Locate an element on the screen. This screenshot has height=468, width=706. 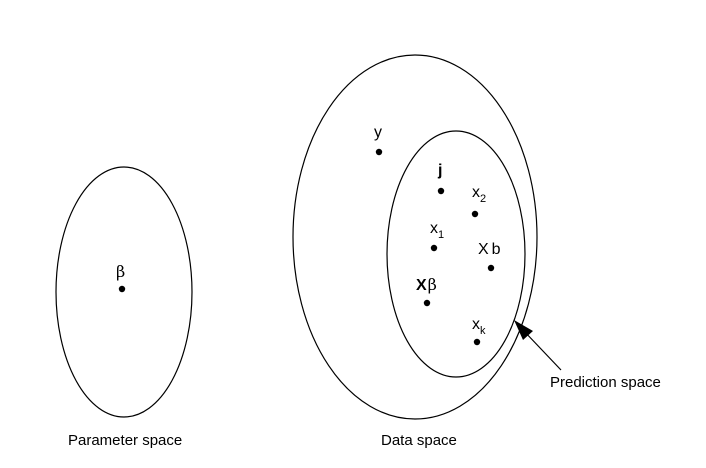
point-y is located at coordinates (379, 152).